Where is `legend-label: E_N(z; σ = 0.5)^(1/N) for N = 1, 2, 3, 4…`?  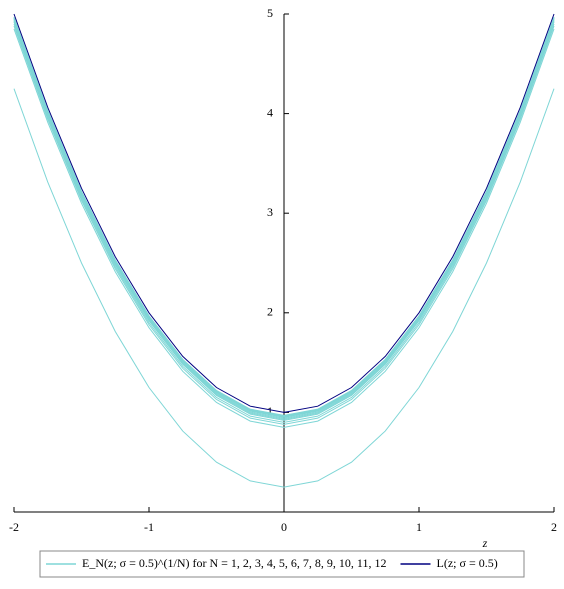
legend-label: E_N(z; σ = 0.5)^(1/N) for N = 1, 2, 3, 4… is located at coordinates (234, 563).